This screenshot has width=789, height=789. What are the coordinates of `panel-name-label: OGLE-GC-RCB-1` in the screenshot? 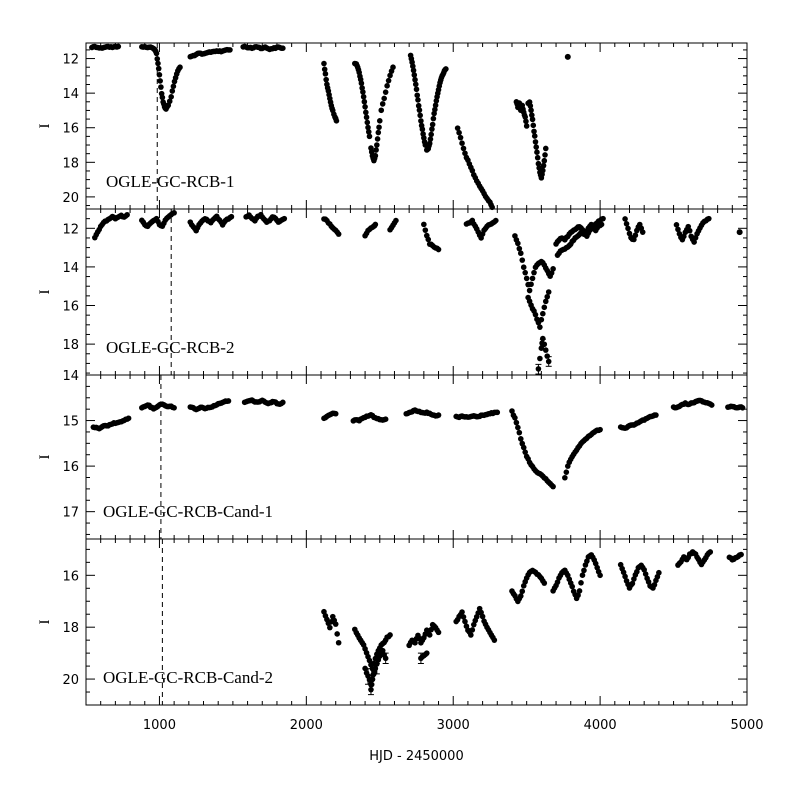 It's located at (170, 181).